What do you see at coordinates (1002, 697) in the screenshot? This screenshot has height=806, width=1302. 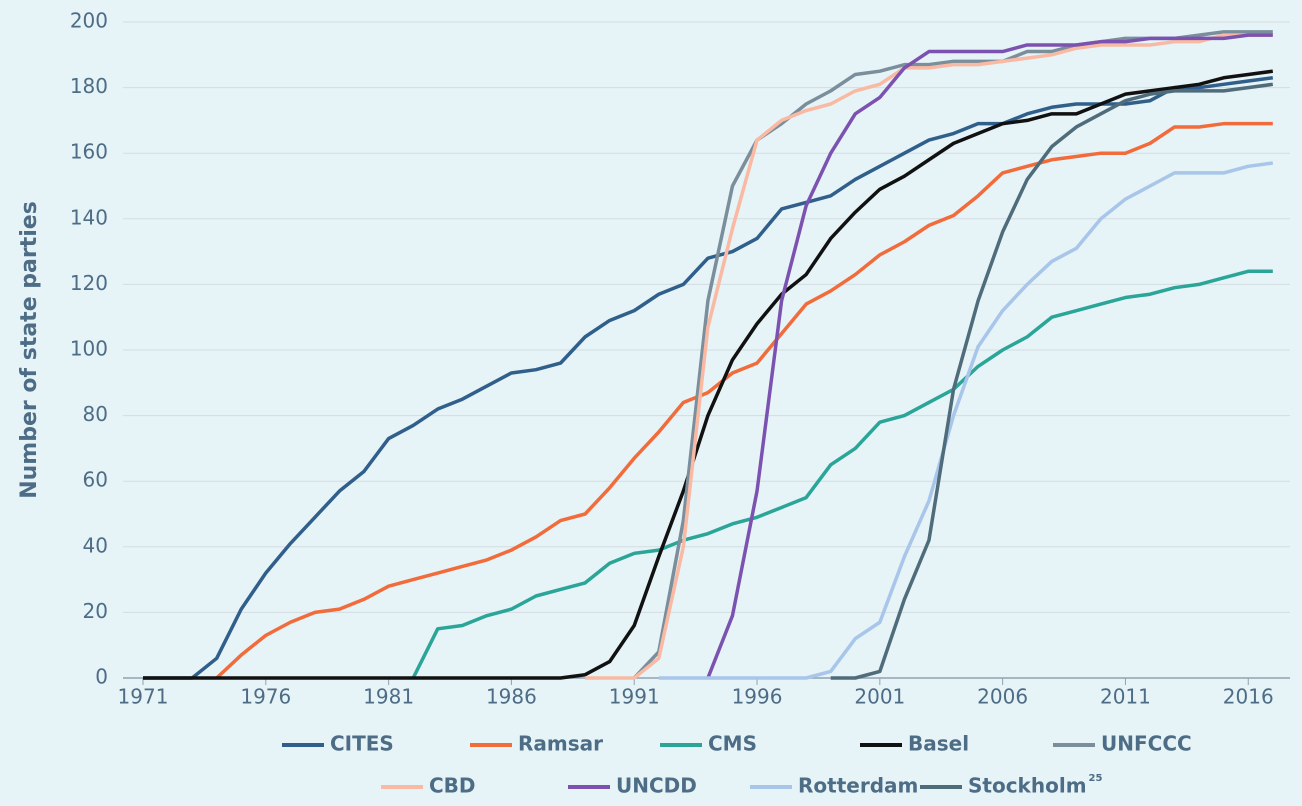 I see `x-tick-label: 2006` at bounding box center [1002, 697].